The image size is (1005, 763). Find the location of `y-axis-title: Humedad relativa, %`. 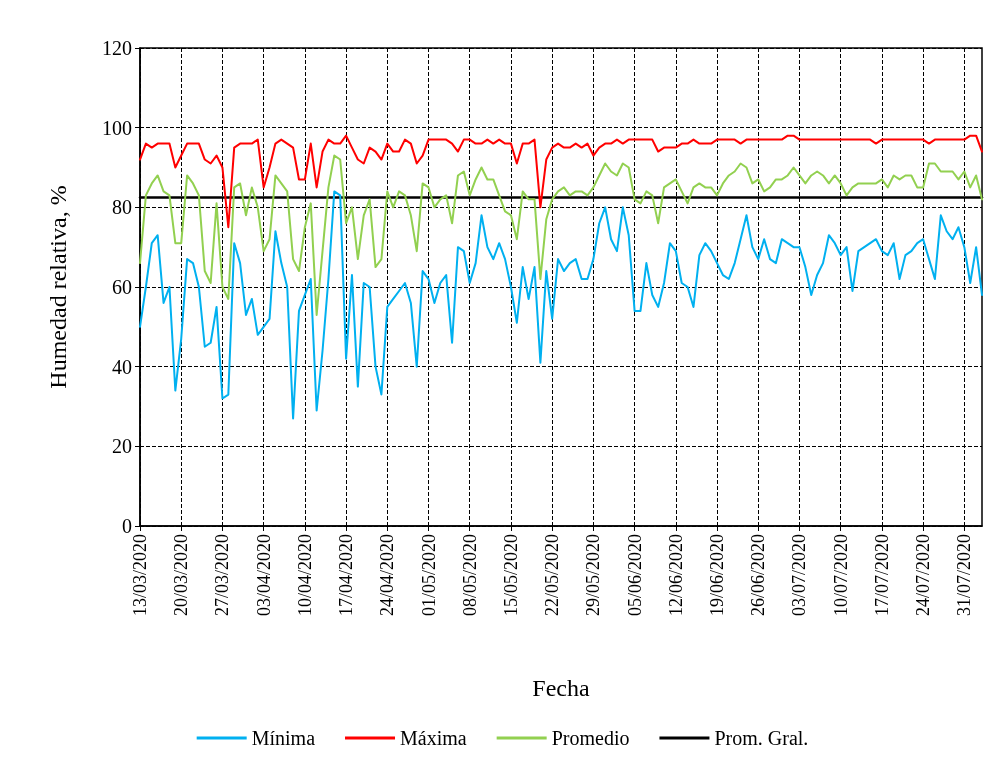

y-axis-title: Humedad relativa, % is located at coordinates (58, 287).